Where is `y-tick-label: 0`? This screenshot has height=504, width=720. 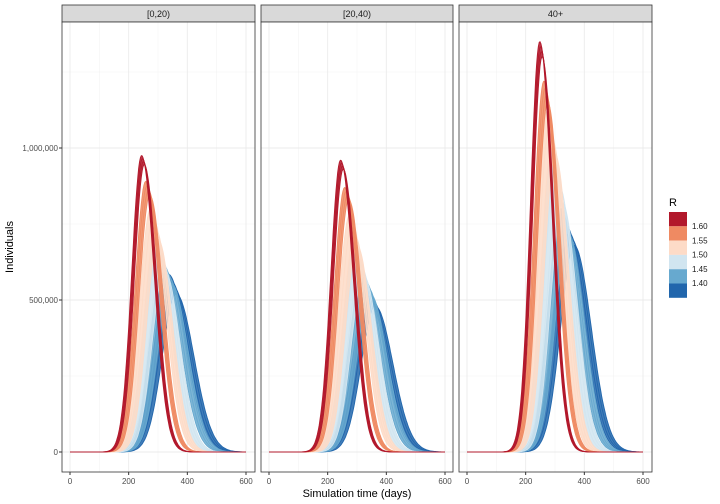
y-tick-label: 0 is located at coordinates (56, 452).